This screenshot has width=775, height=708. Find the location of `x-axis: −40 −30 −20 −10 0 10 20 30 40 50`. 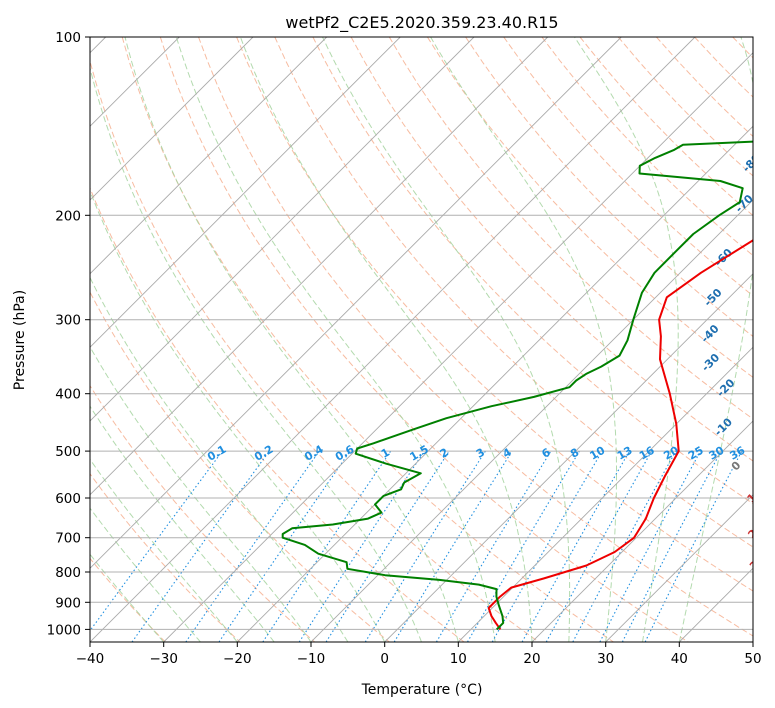

x-axis: −40 −30 −20 −10 0 10 20 30 40 50 is located at coordinates (419, 654).